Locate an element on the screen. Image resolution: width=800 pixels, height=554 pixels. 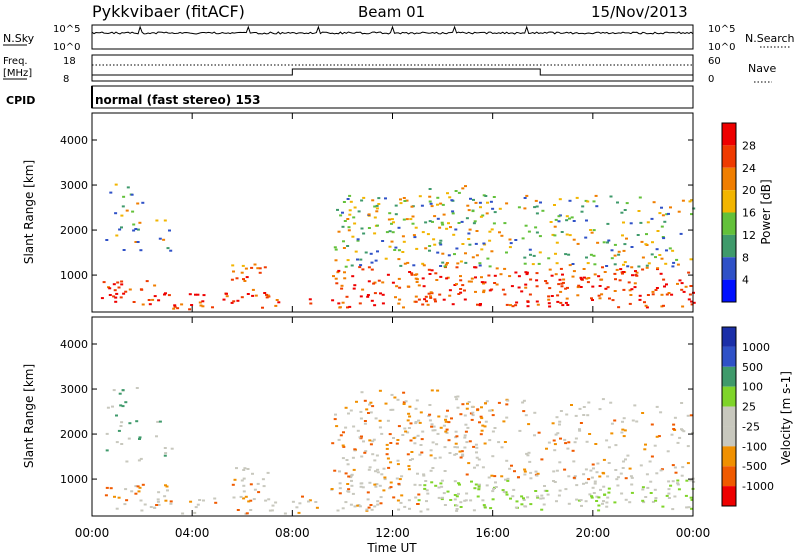
x-tick-label: 20:00 is located at coordinates (593, 533).